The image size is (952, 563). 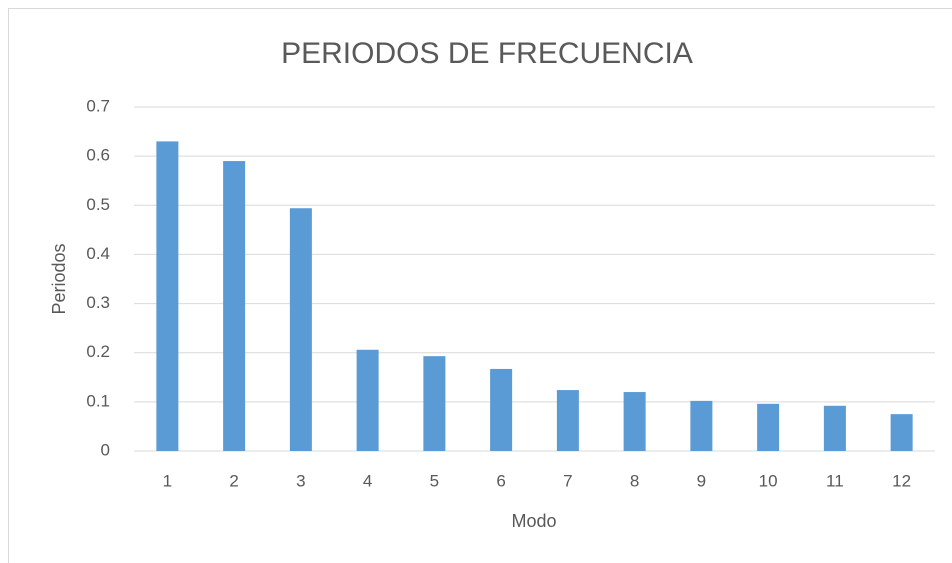 What do you see at coordinates (434, 480) in the screenshot?
I see `x-tick-label: 5` at bounding box center [434, 480].